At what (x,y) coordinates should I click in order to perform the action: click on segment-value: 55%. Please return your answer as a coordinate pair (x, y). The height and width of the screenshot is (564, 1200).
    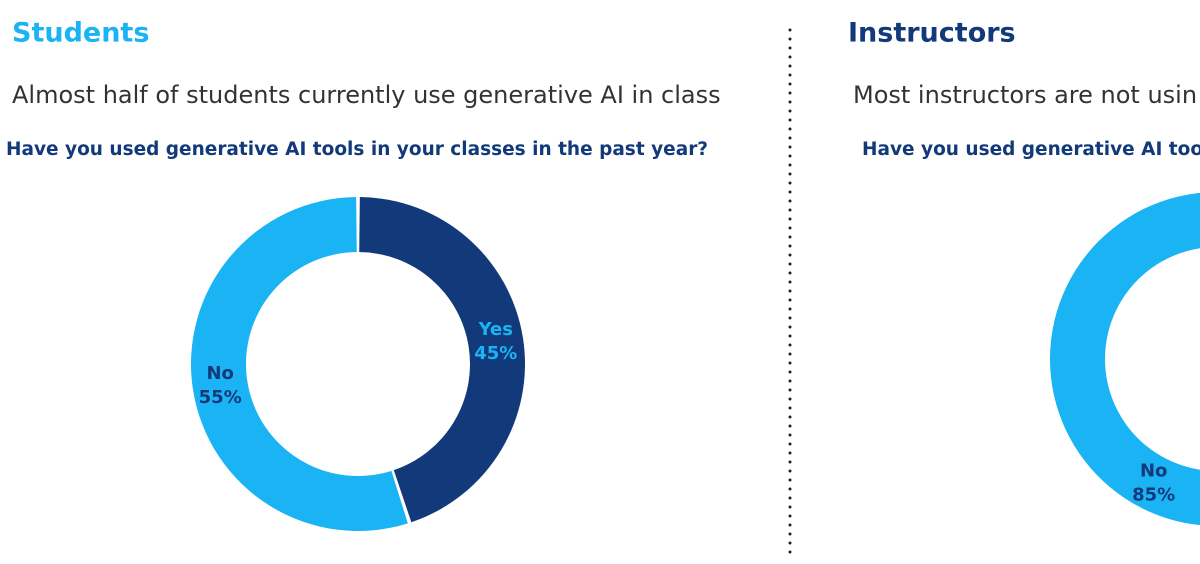
    Looking at the image, I should click on (220, 397).